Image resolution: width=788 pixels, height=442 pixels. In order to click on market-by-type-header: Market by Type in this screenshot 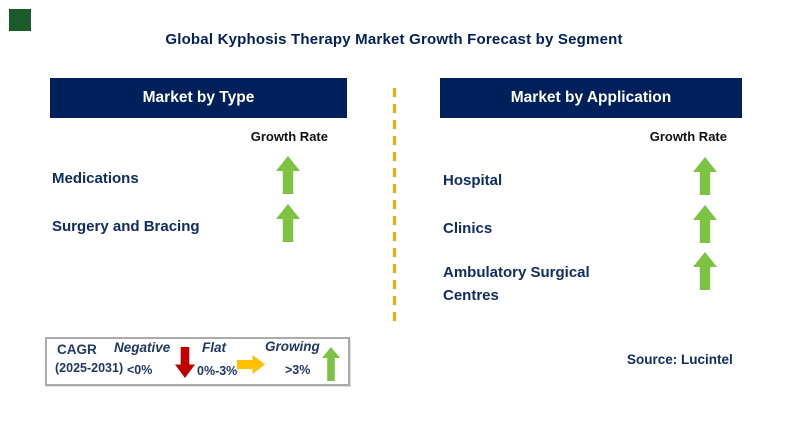, I will do `click(198, 98)`.